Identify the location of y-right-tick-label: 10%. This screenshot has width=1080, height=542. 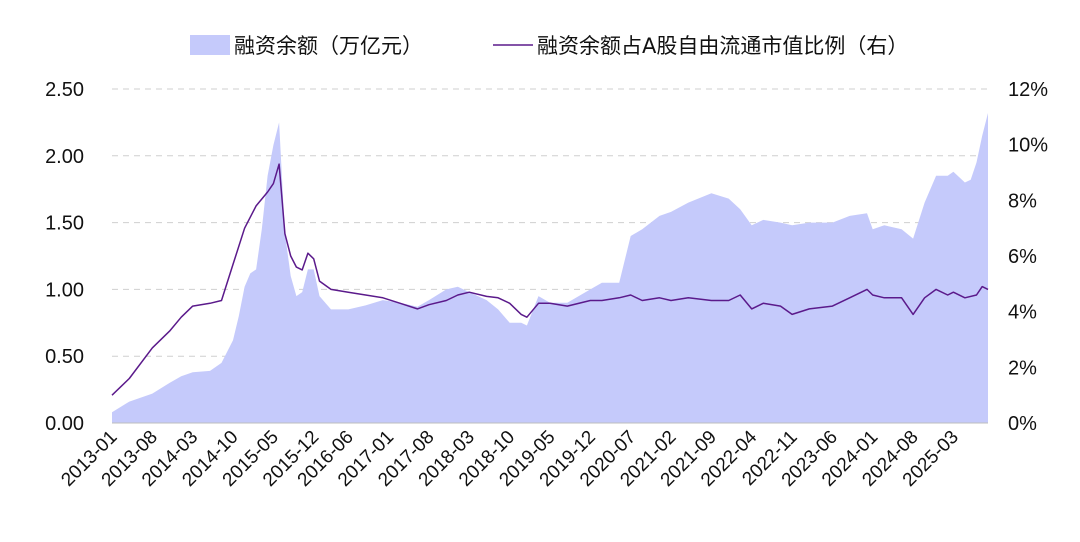
(1028, 146).